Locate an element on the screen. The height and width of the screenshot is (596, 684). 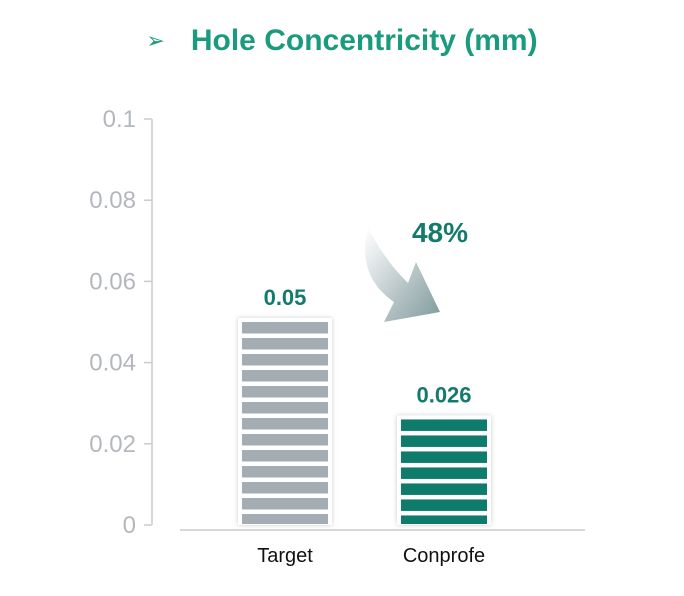
bar: 0.026 is located at coordinates (444, 453).